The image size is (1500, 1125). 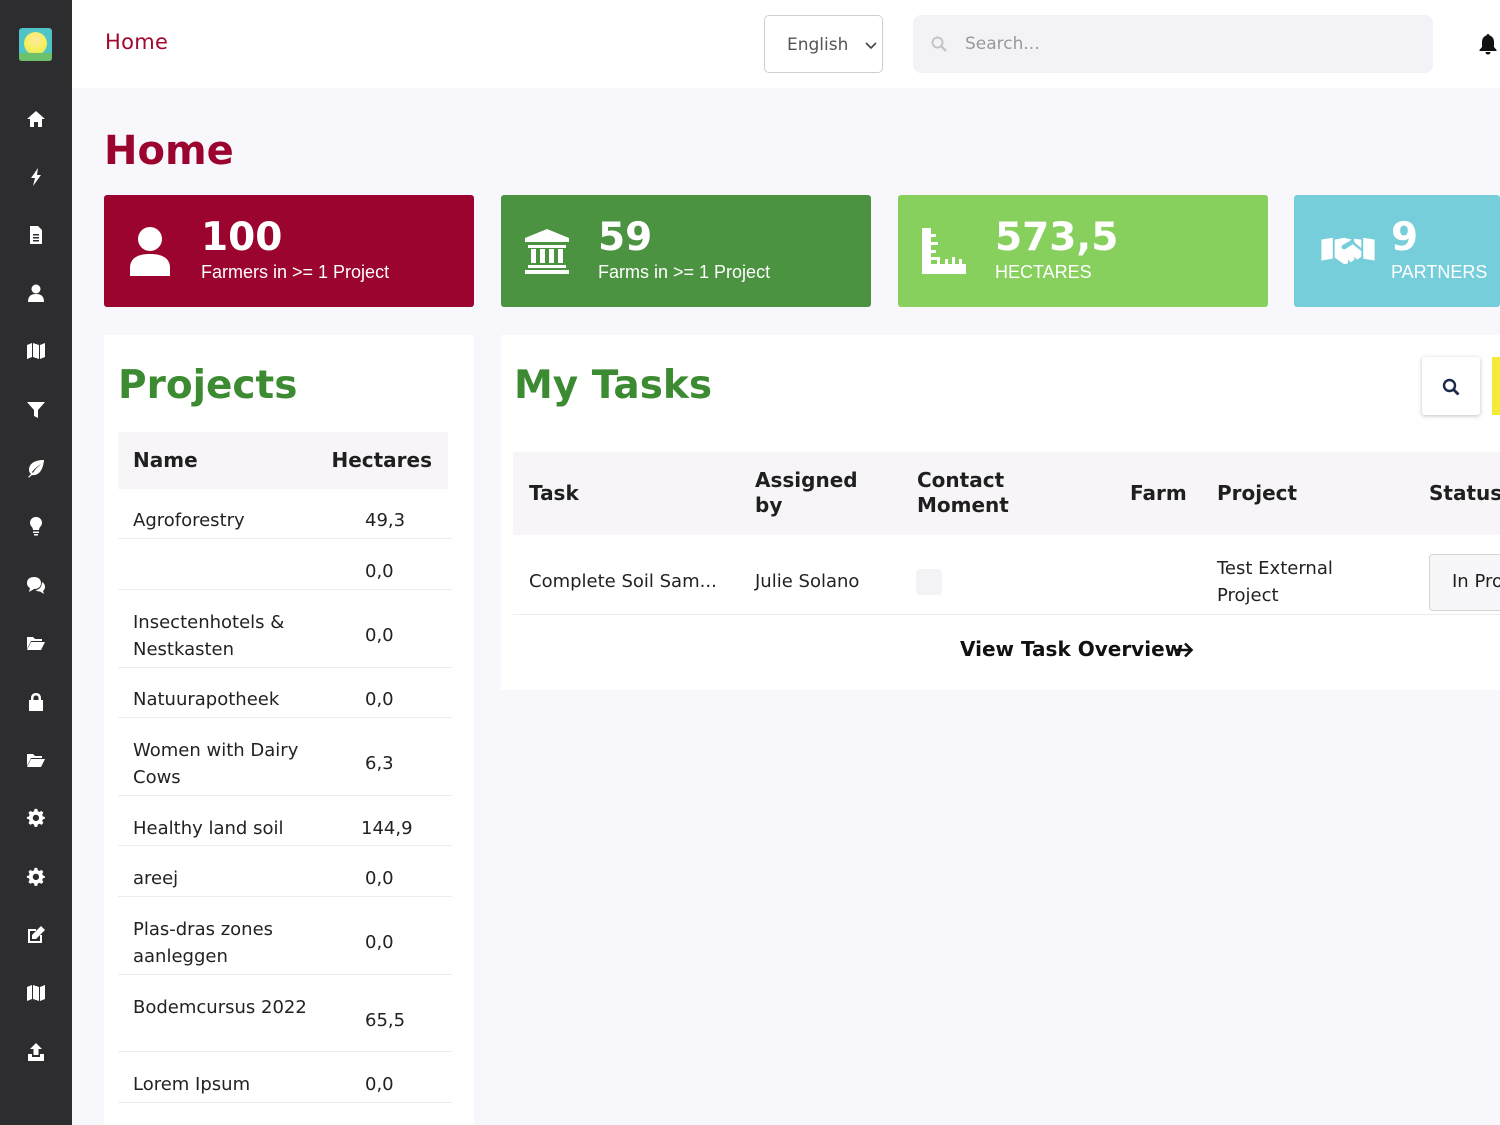 I want to click on tasks-title: My Tasks, so click(x=613, y=385).